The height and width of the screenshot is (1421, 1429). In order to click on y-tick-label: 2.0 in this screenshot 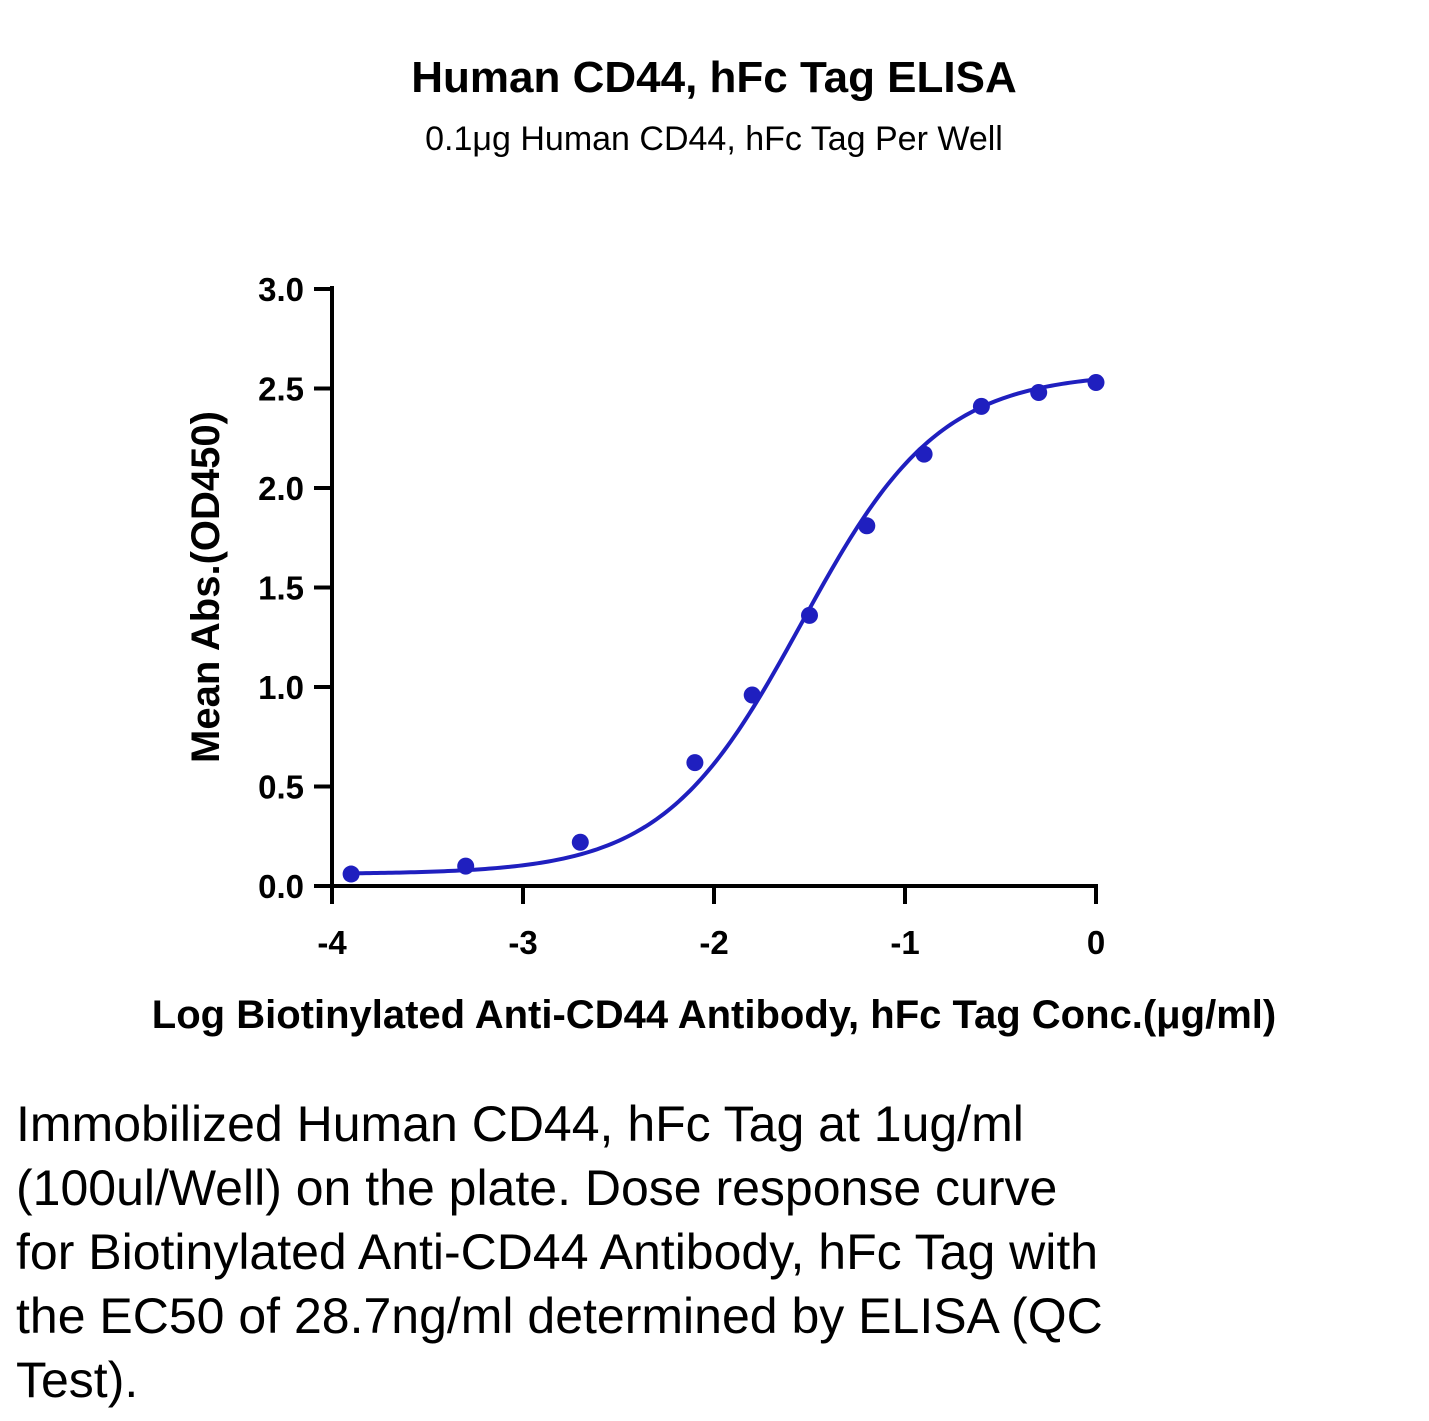, I will do `click(281, 488)`.